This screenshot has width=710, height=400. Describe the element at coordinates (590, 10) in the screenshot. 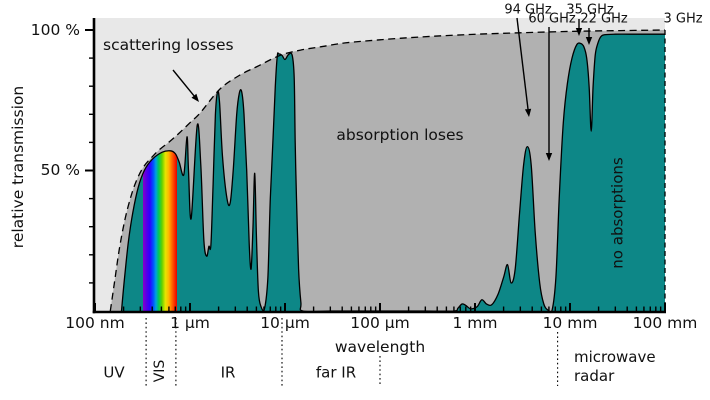

I see `ghz-label: 35 GHz` at that location.